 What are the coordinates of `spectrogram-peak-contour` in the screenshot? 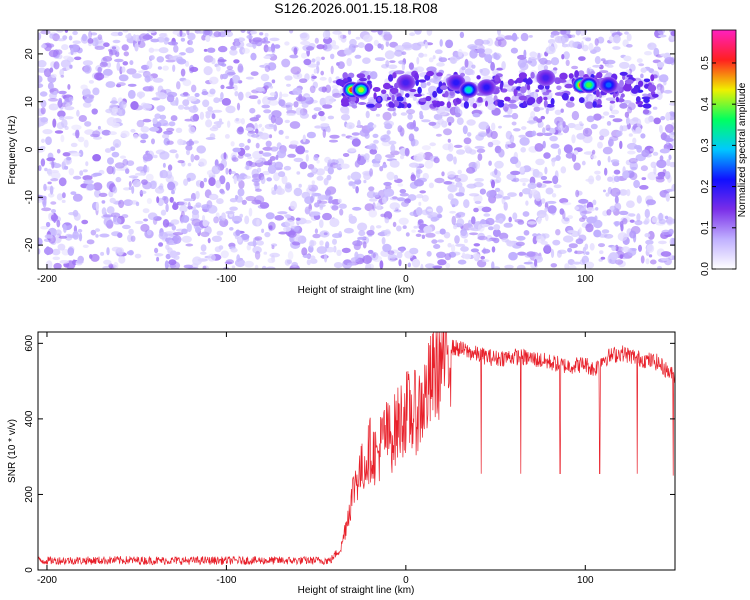 It's located at (361, 90).